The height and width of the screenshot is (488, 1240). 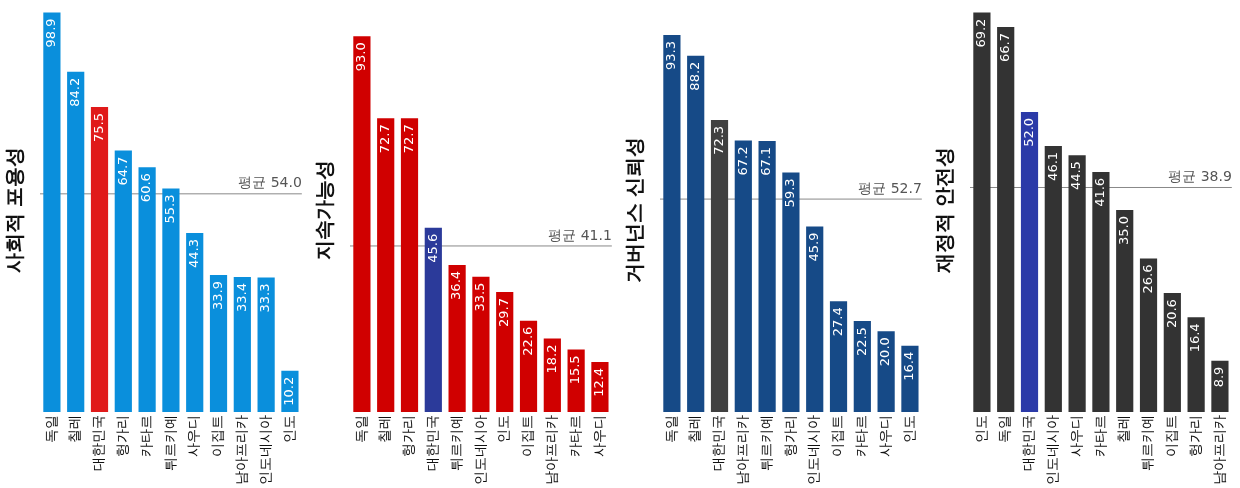 I want to click on data-label: 88.2, so click(x=695, y=76).